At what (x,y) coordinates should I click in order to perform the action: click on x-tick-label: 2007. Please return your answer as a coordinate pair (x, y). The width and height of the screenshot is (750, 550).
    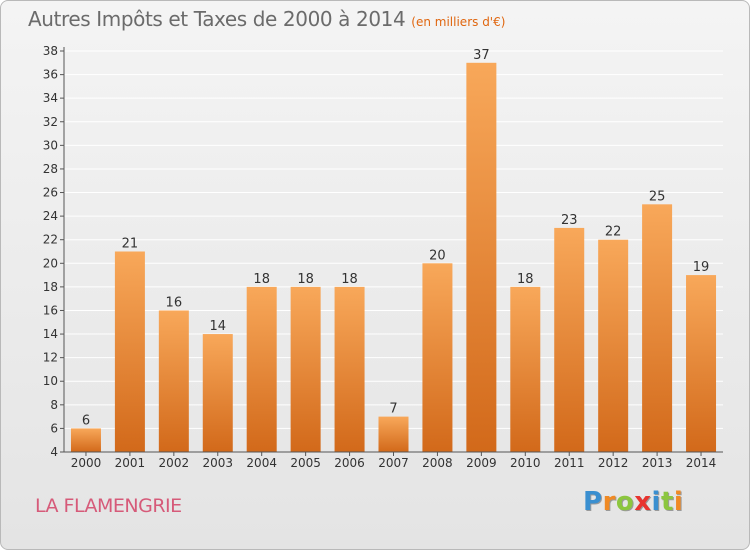
    Looking at the image, I should click on (393, 463).